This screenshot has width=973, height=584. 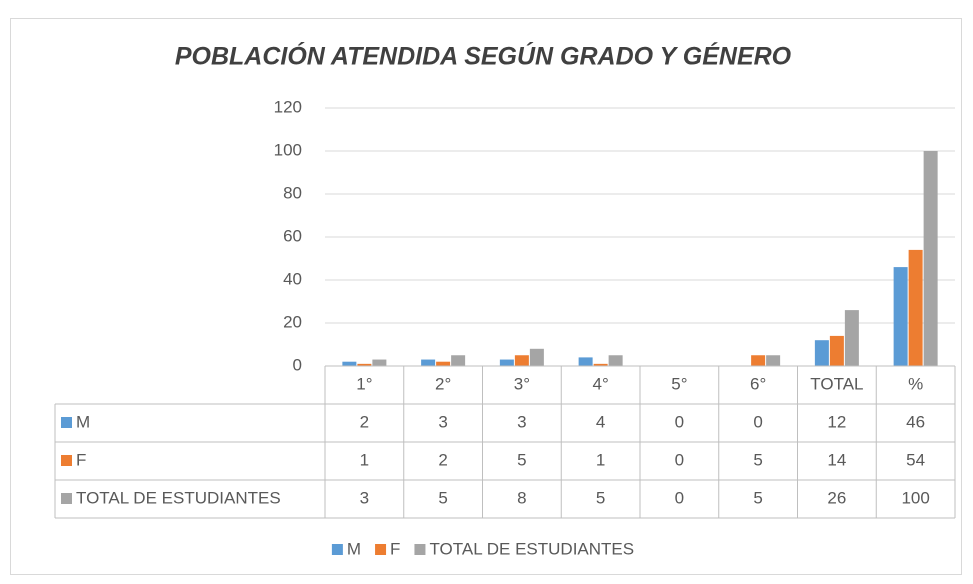 What do you see at coordinates (443, 383) in the screenshot?
I see `x-tick-label: 2°` at bounding box center [443, 383].